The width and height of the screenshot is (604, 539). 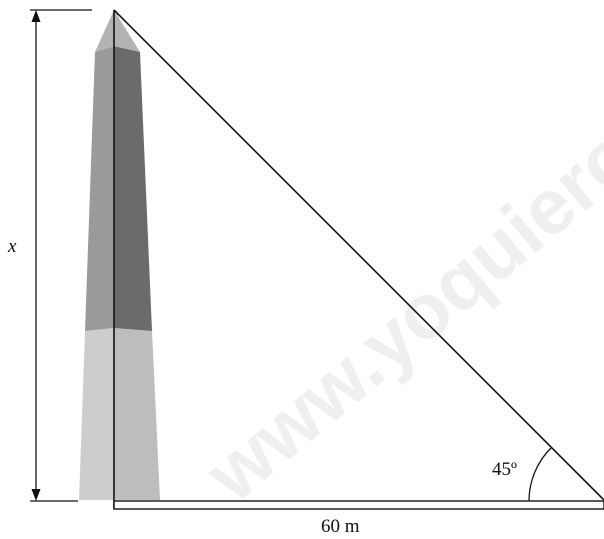 I want to click on obelisk-upper-right-face, so click(x=133, y=188).